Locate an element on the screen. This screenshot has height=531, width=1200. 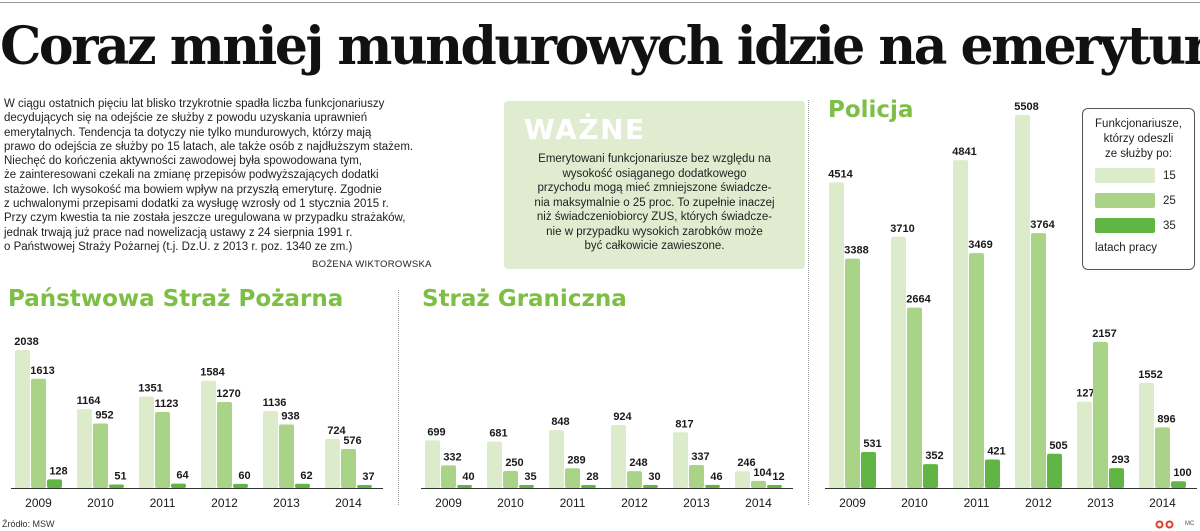
bar-value-label: 2038 is located at coordinates (26, 342).